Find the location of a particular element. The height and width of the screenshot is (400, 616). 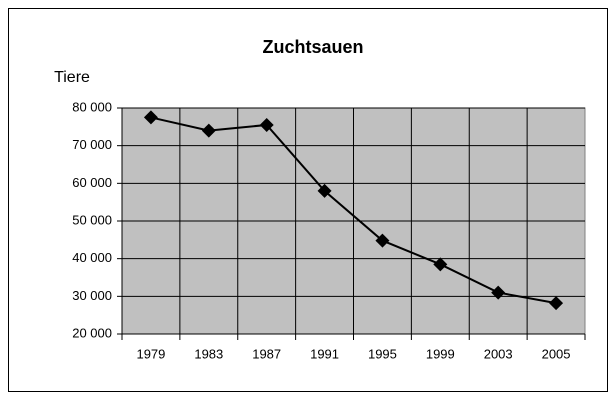

x-tick-label: 1979 is located at coordinates (150, 353).